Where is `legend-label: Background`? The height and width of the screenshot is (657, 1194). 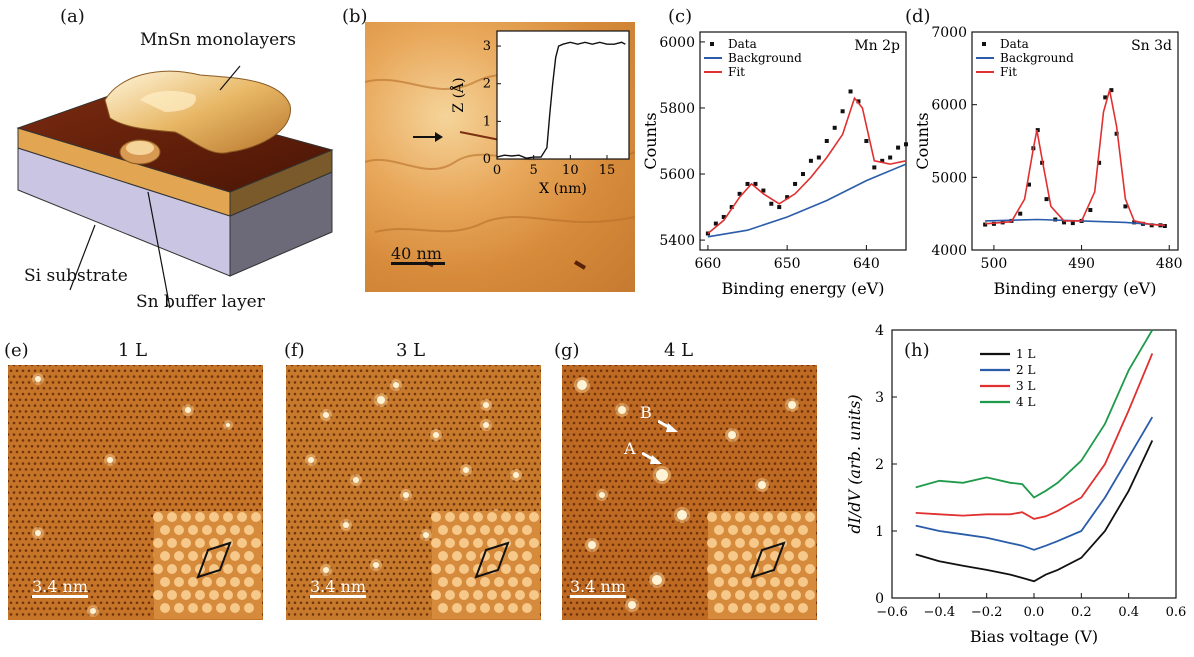
legend-label: Background is located at coordinates (765, 58).